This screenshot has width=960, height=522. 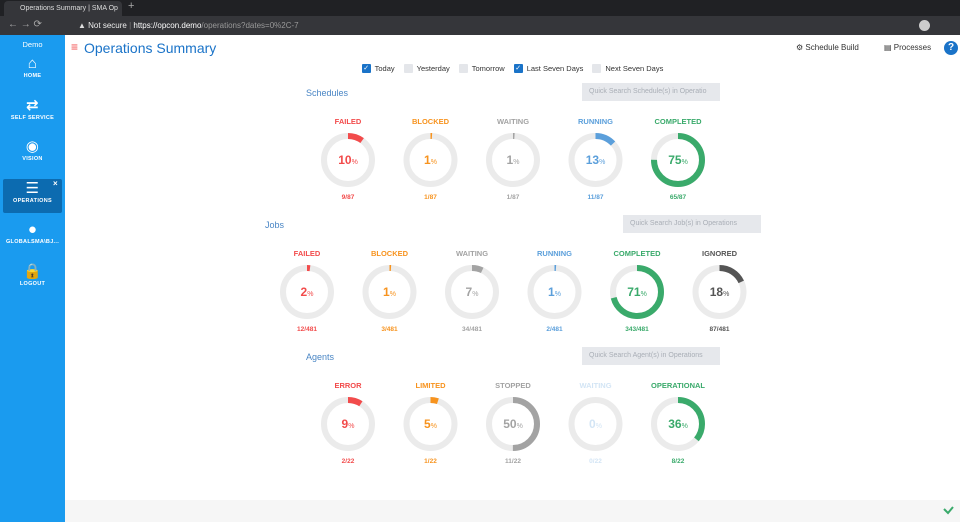 I want to click on percent-number: 2, so click(x=304, y=292).